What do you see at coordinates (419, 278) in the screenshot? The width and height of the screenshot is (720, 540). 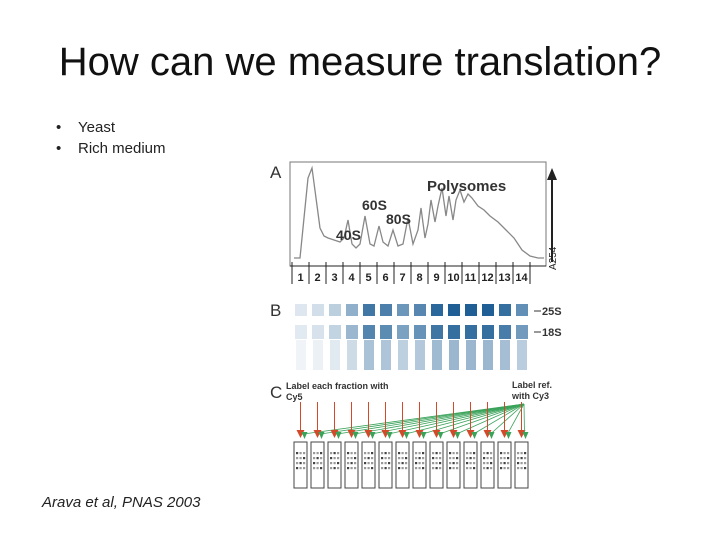 I see `fraction-number: 8` at bounding box center [419, 278].